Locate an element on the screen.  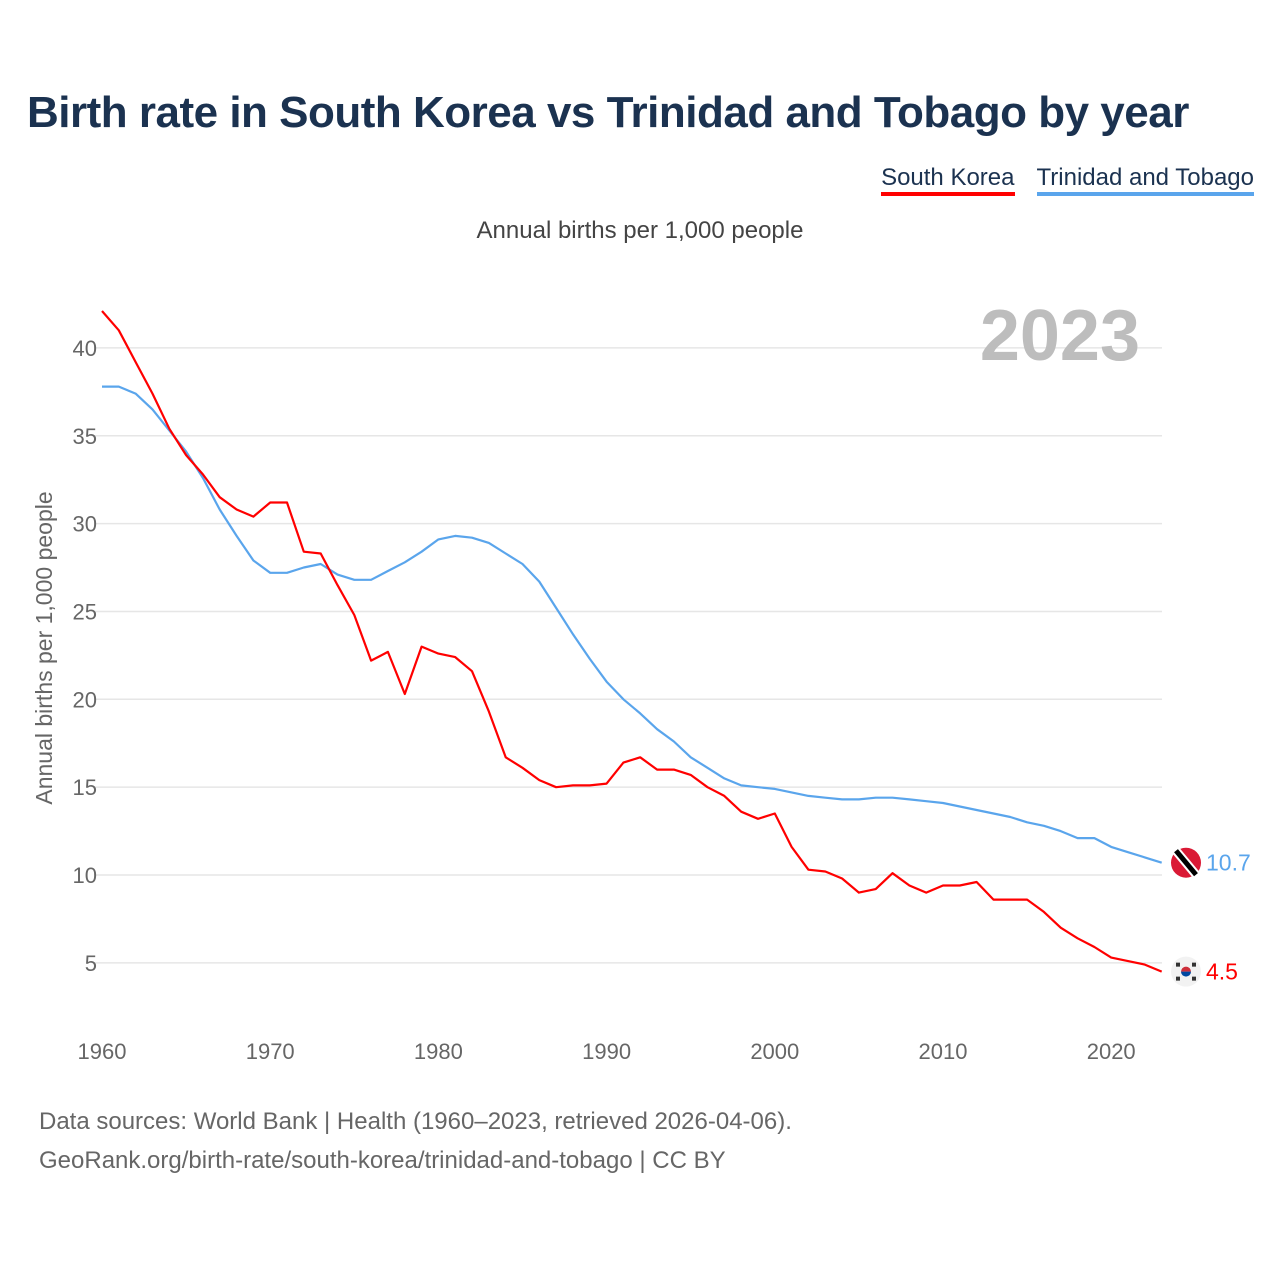
x-tick-label: 1960 is located at coordinates (102, 1051).